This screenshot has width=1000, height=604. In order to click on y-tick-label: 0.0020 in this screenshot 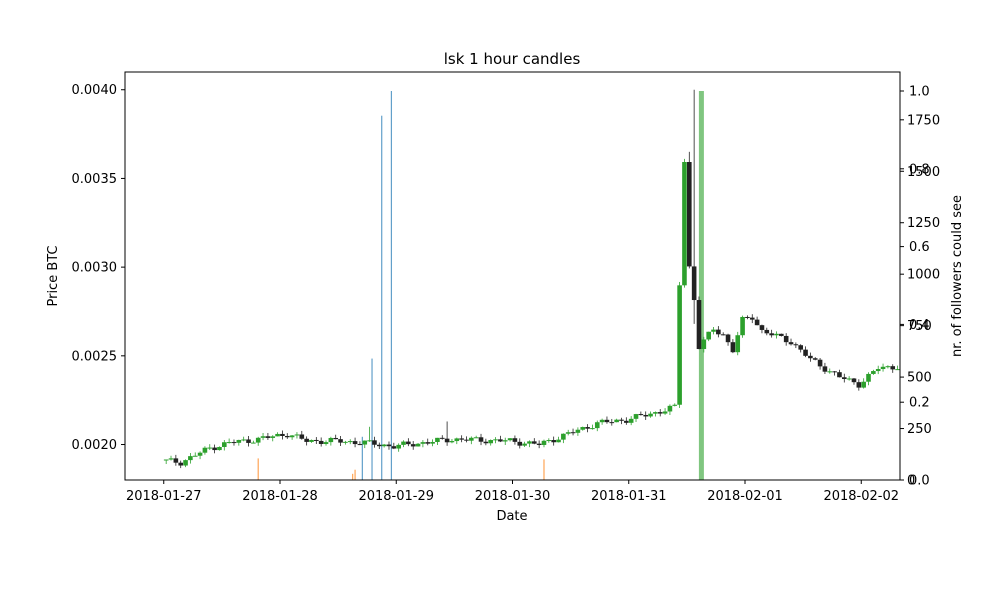, I will do `click(95, 445)`.